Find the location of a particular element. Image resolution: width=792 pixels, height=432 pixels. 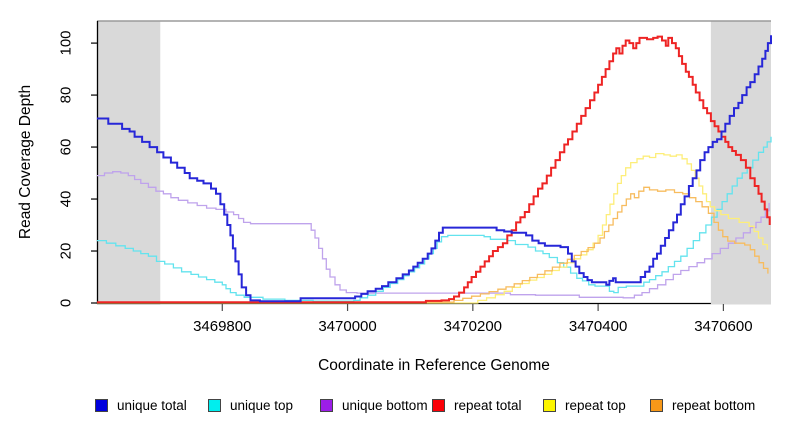

x-tick-label: 3470600 is located at coordinates (723, 326).